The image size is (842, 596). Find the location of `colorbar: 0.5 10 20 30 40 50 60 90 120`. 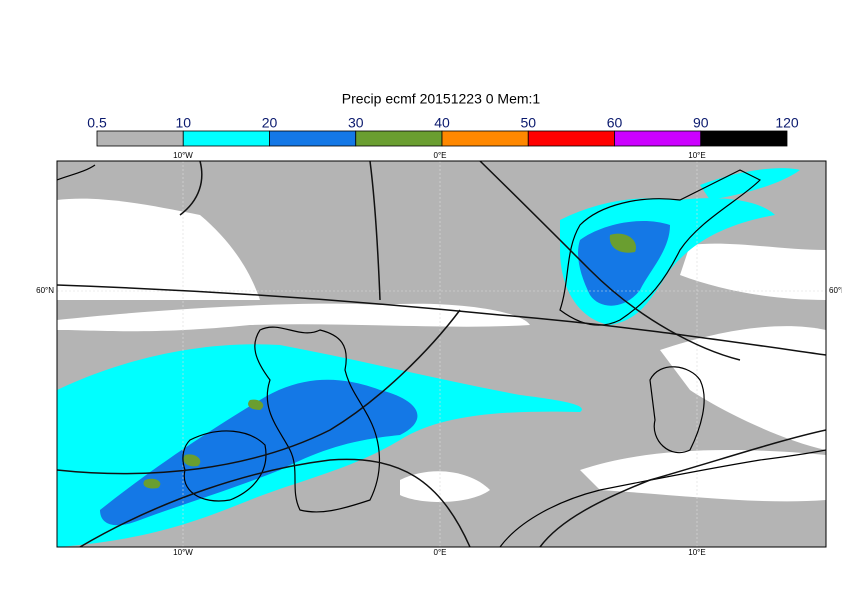

colorbar: 0.5 10 20 30 40 50 60 90 120 is located at coordinates (443, 131).